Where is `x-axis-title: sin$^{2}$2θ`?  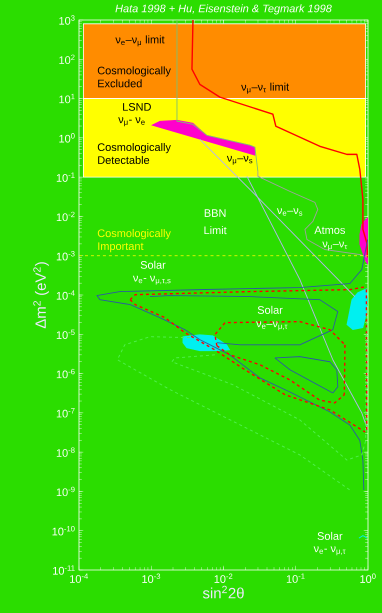
x-axis-title: sin$^{2}$2θ is located at coordinates (223, 592).